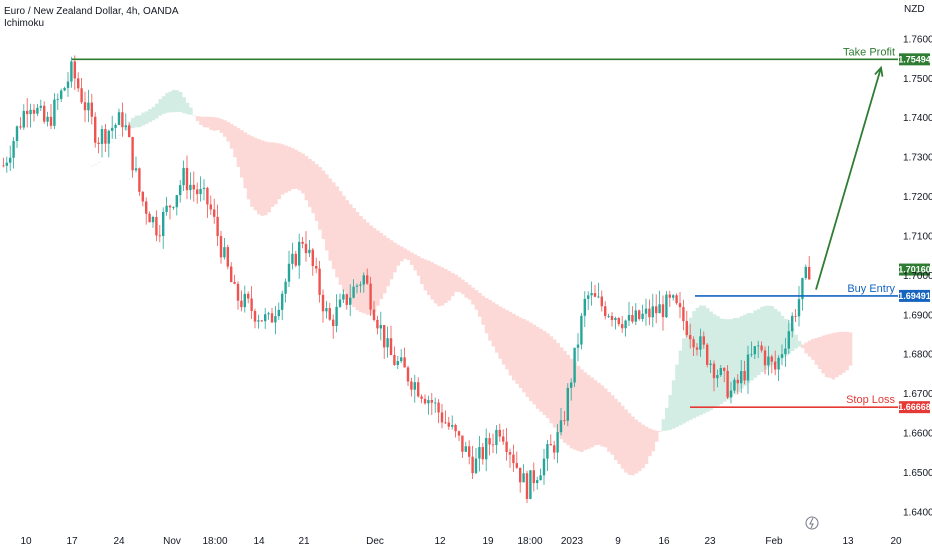  Describe the element at coordinates (914, 59) in the screenshot. I see `take-profit-price-badge` at that location.